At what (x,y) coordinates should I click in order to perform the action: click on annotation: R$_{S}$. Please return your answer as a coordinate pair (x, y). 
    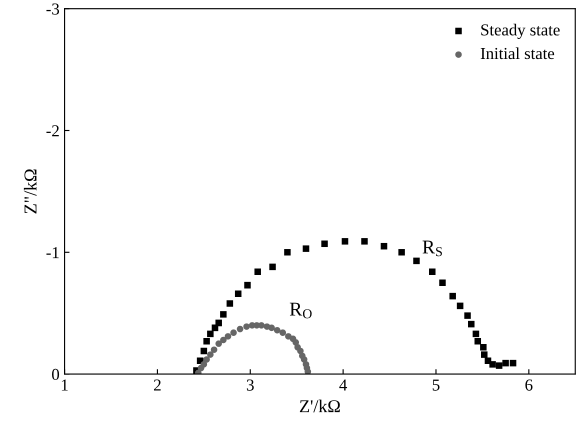
    Looking at the image, I should click on (432, 248).